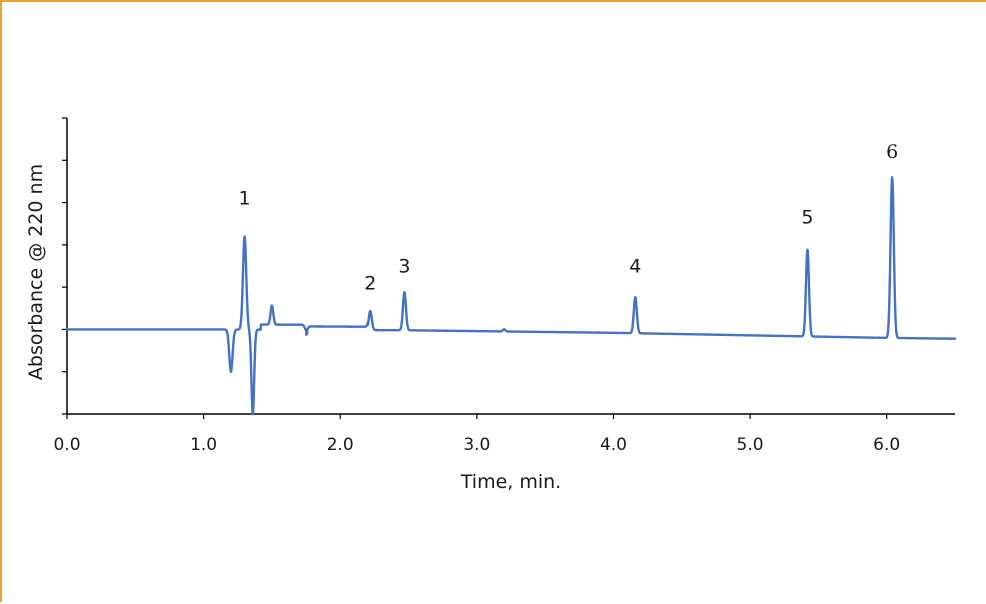 Image resolution: width=986 pixels, height=604 pixels. Describe the element at coordinates (66, 445) in the screenshot. I see `x-tick-label: 0.0` at that location.